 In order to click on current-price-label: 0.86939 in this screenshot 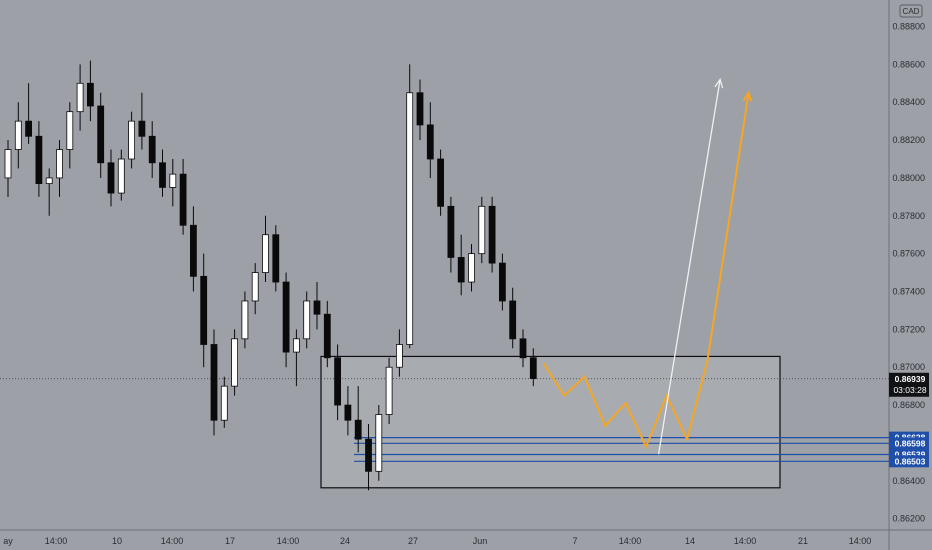, I will do `click(910, 379)`.